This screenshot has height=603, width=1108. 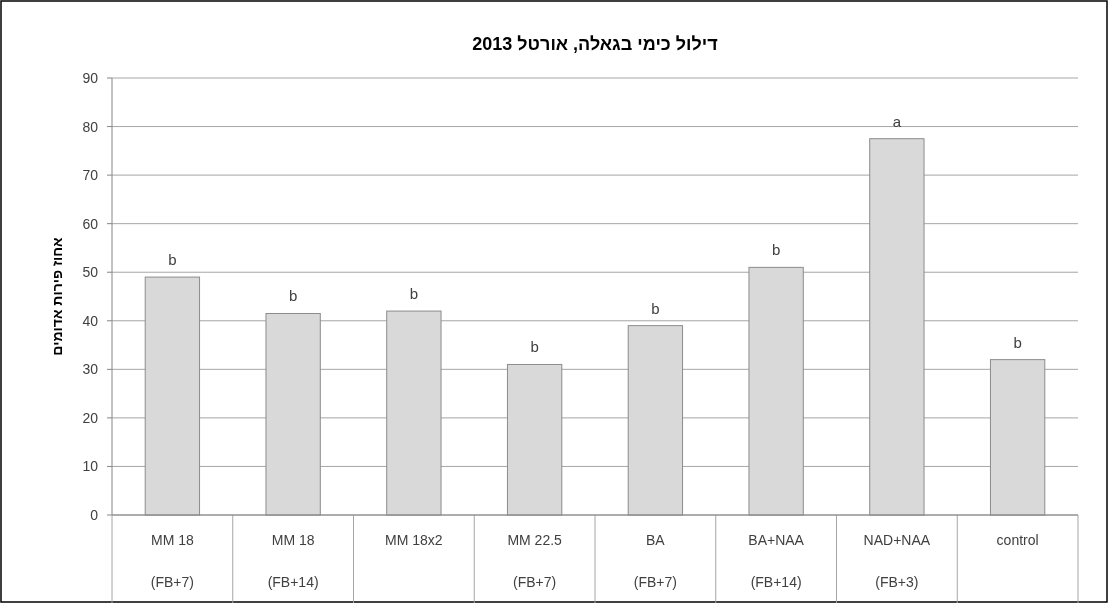 I want to click on x-tick-label: MM 18x2, so click(x=414, y=540).